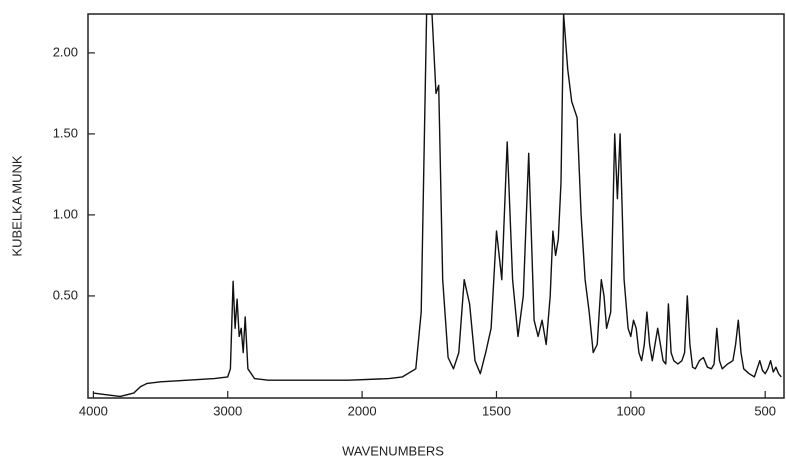 The image size is (786, 462). I want to click on y-tick-label: 1.00, so click(65, 213).